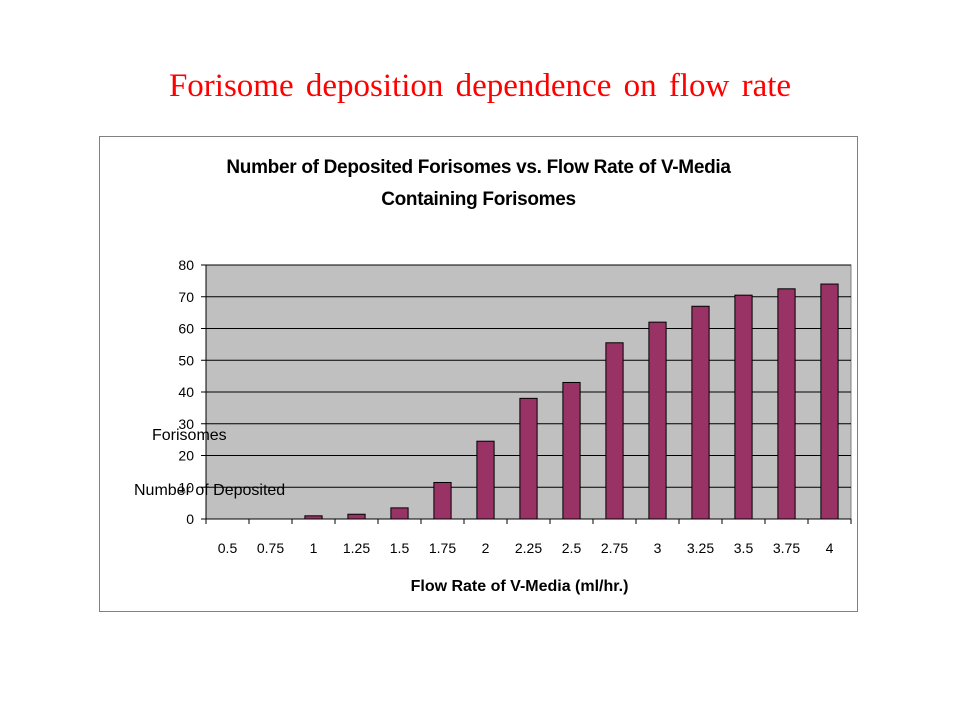  What do you see at coordinates (744, 548) in the screenshot?
I see `x-tick-label: 3.5` at bounding box center [744, 548].